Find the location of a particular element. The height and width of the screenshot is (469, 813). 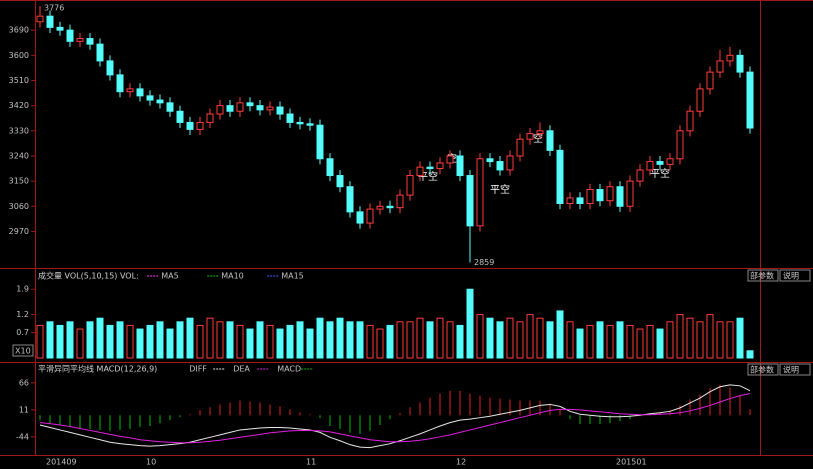

x-tick-label: 11 is located at coordinates (311, 462).